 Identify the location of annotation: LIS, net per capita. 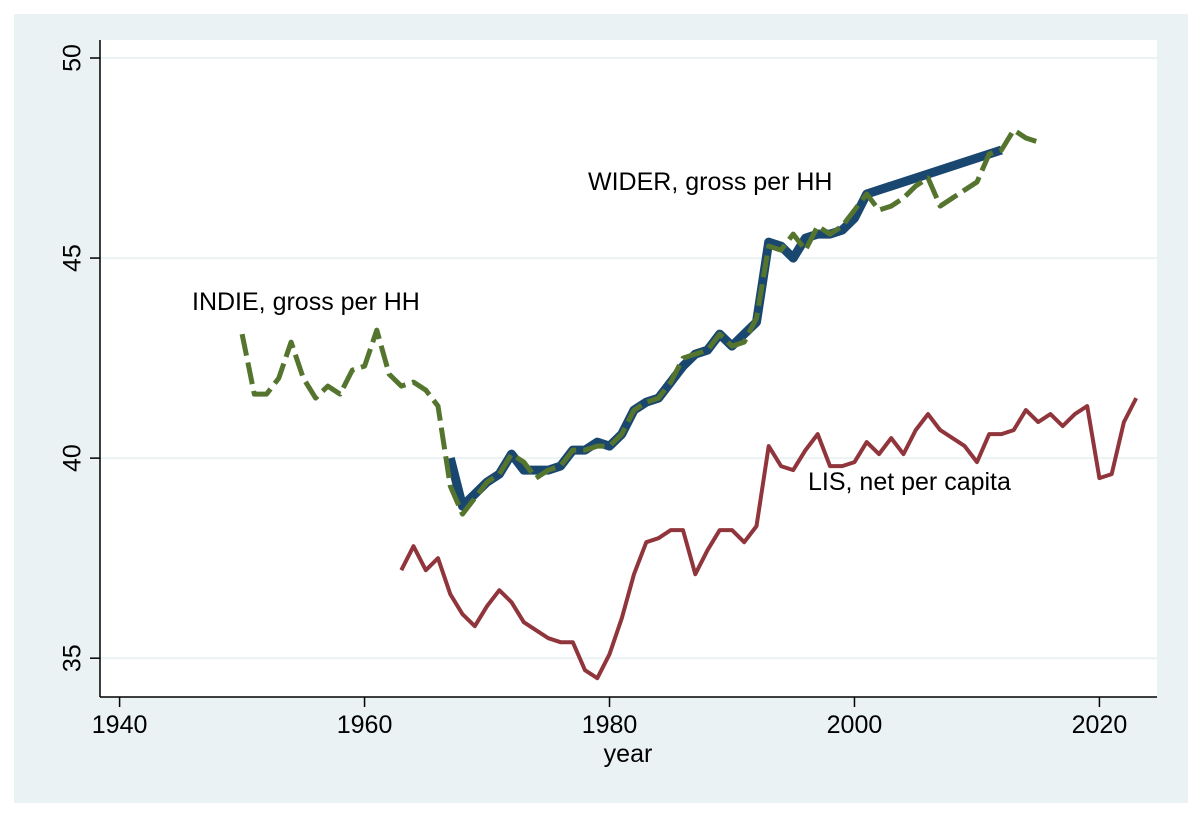
(909, 482).